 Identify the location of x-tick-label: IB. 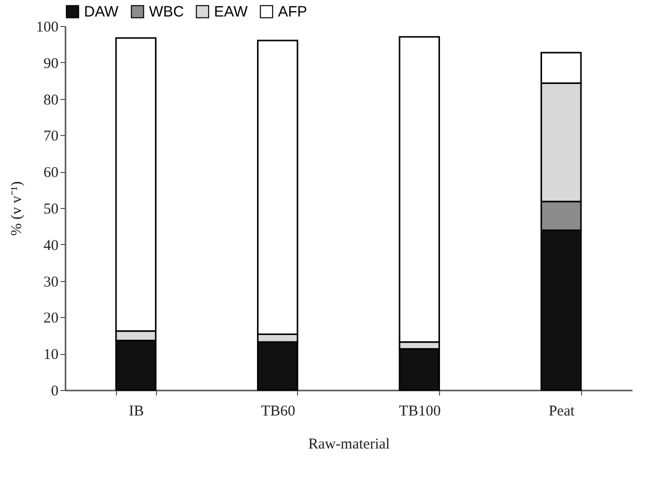
(136, 412).